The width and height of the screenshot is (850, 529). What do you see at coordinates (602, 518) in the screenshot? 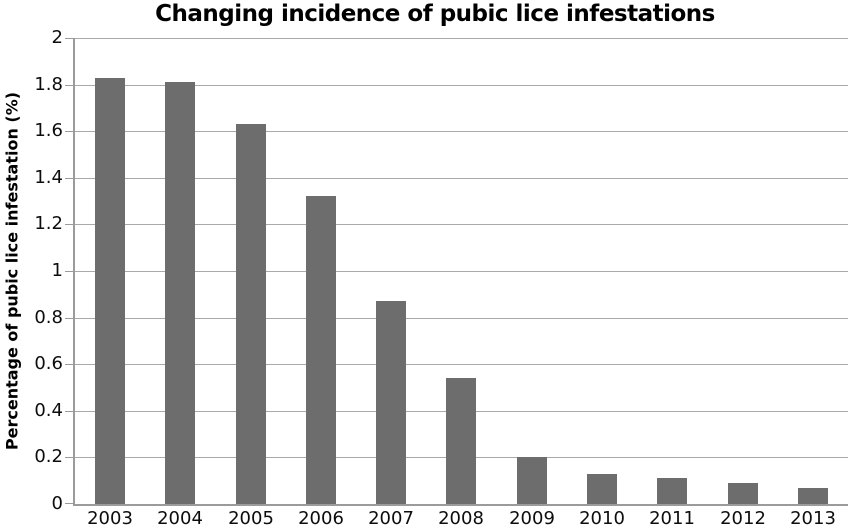
I see `x-axis-tick-label: 2010` at bounding box center [602, 518].